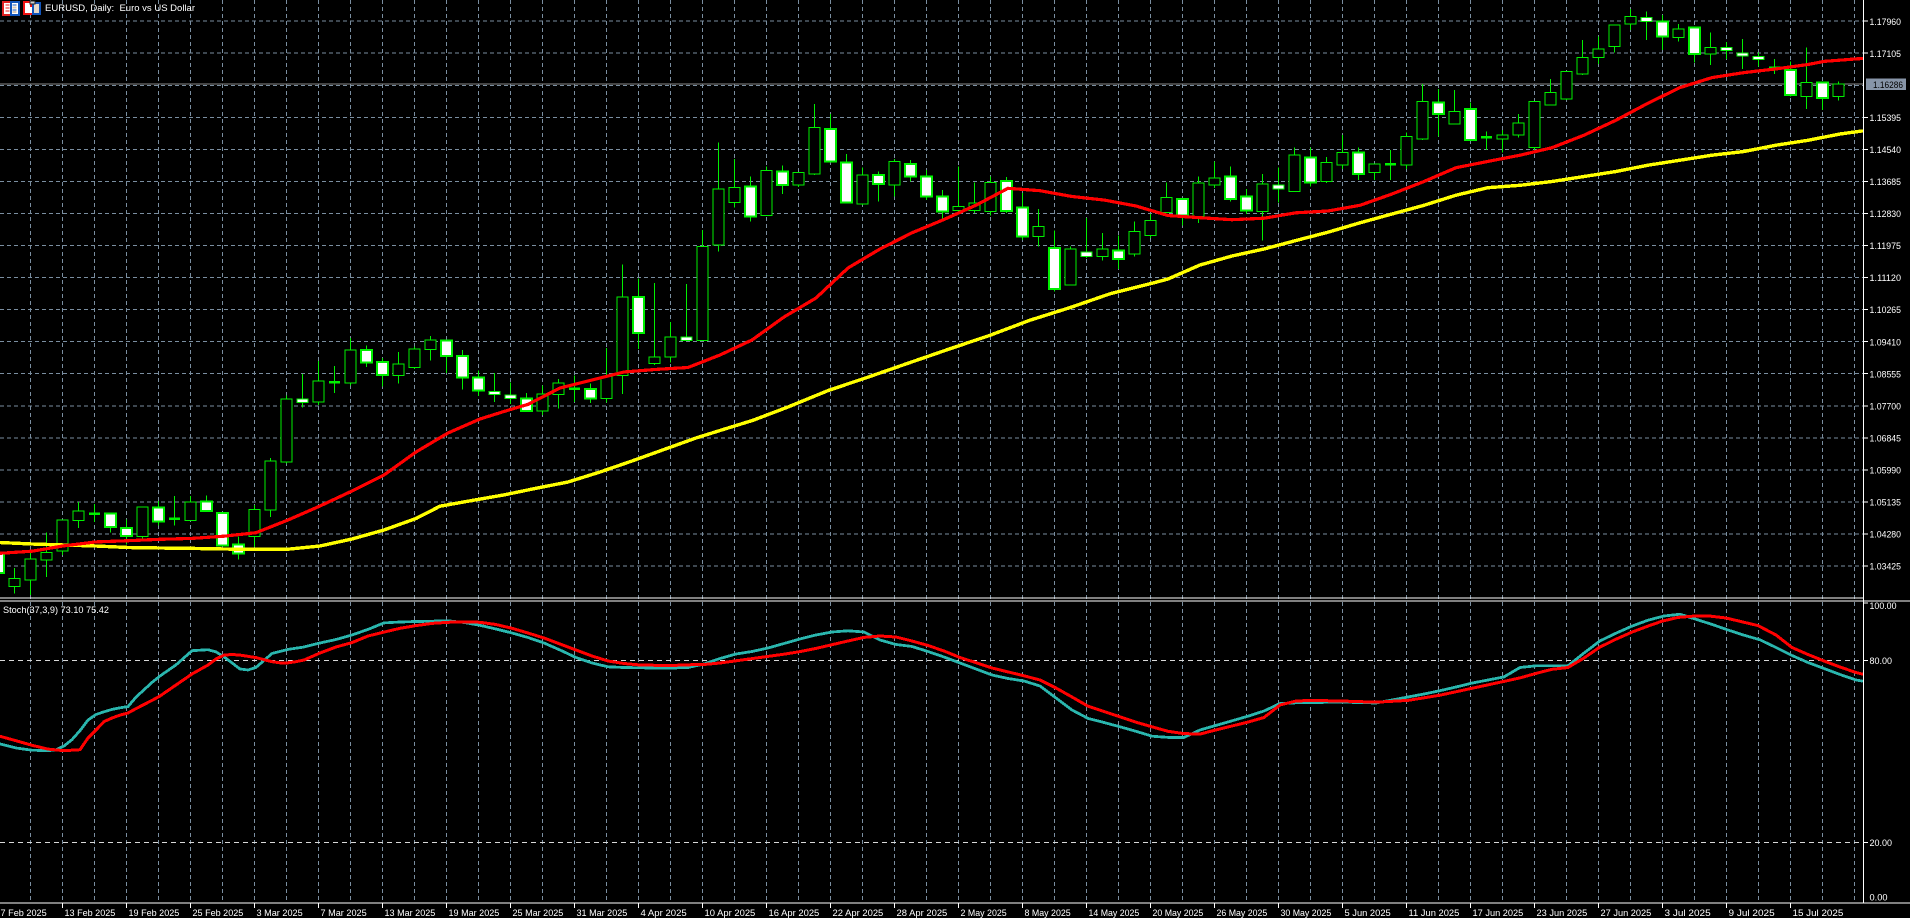  I want to click on svg-text: 1.15395, so click(1886, 118).